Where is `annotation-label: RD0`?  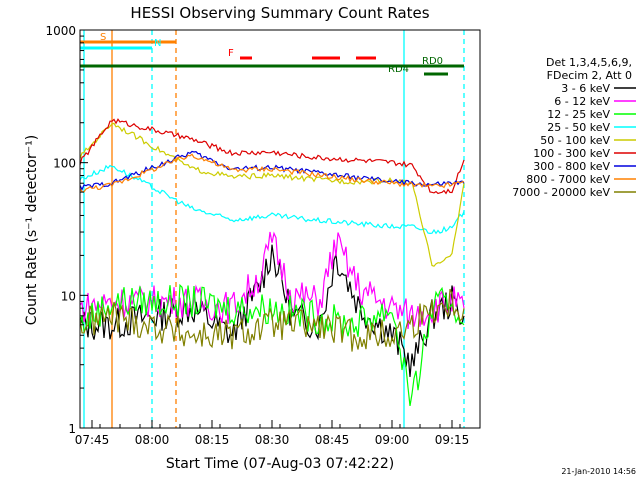 annotation-label: RD0 is located at coordinates (432, 61).